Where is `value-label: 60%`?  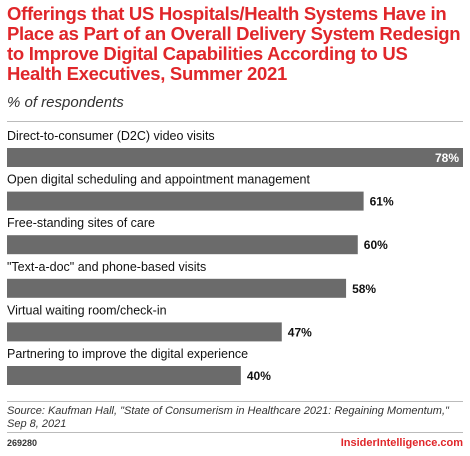 value-label: 60% is located at coordinates (376, 245).